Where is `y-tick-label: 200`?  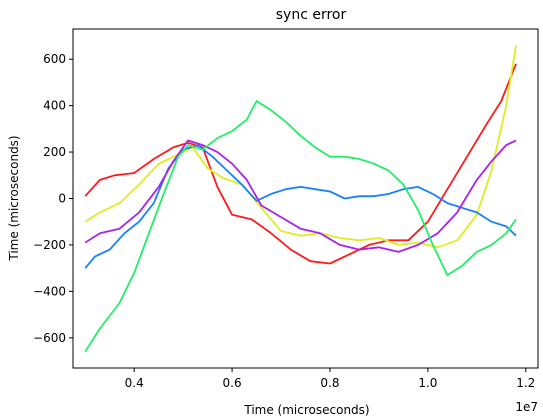
y-tick-label: 200 is located at coordinates (54, 152).